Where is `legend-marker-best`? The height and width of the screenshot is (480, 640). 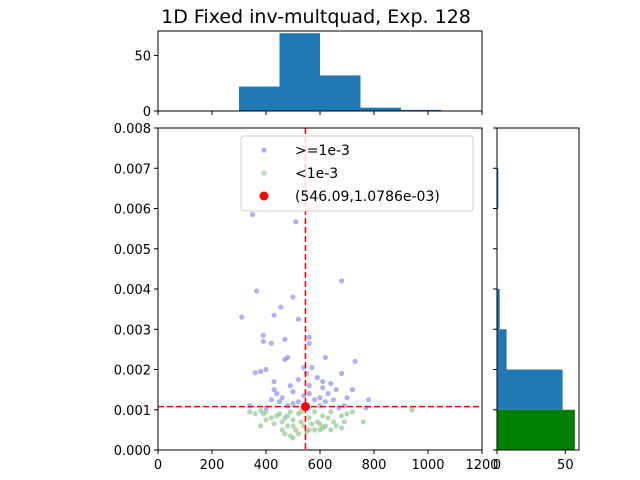
legend-marker-best is located at coordinates (264, 196).